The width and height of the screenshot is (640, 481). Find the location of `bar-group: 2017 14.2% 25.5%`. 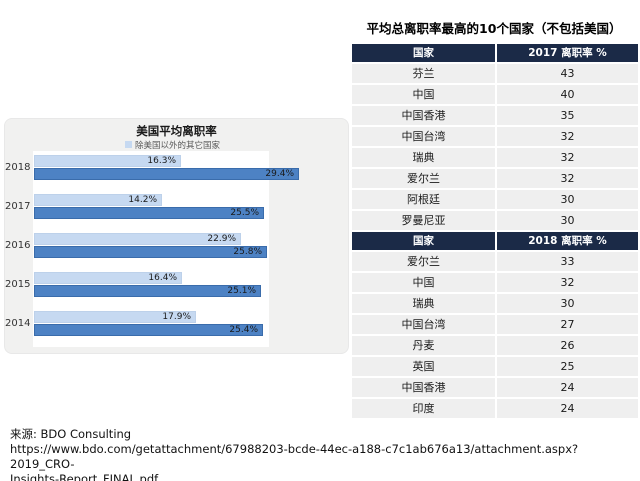

bar-group: 2017 14.2% 25.5% is located at coordinates (176, 213).